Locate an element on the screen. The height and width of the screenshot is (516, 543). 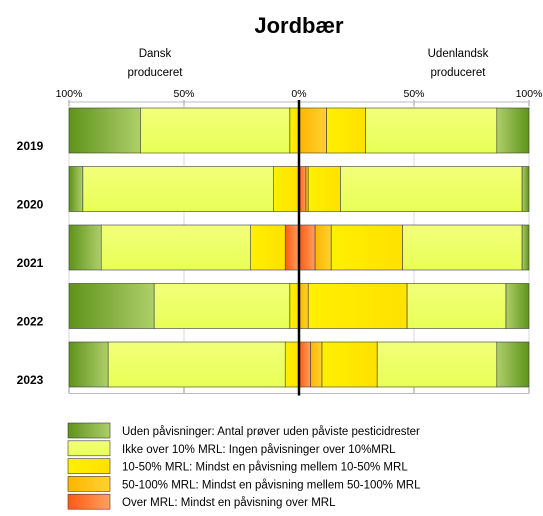
x-axis-ticks: 100% 50% 0% 50% 100% is located at coordinates (299, 94).